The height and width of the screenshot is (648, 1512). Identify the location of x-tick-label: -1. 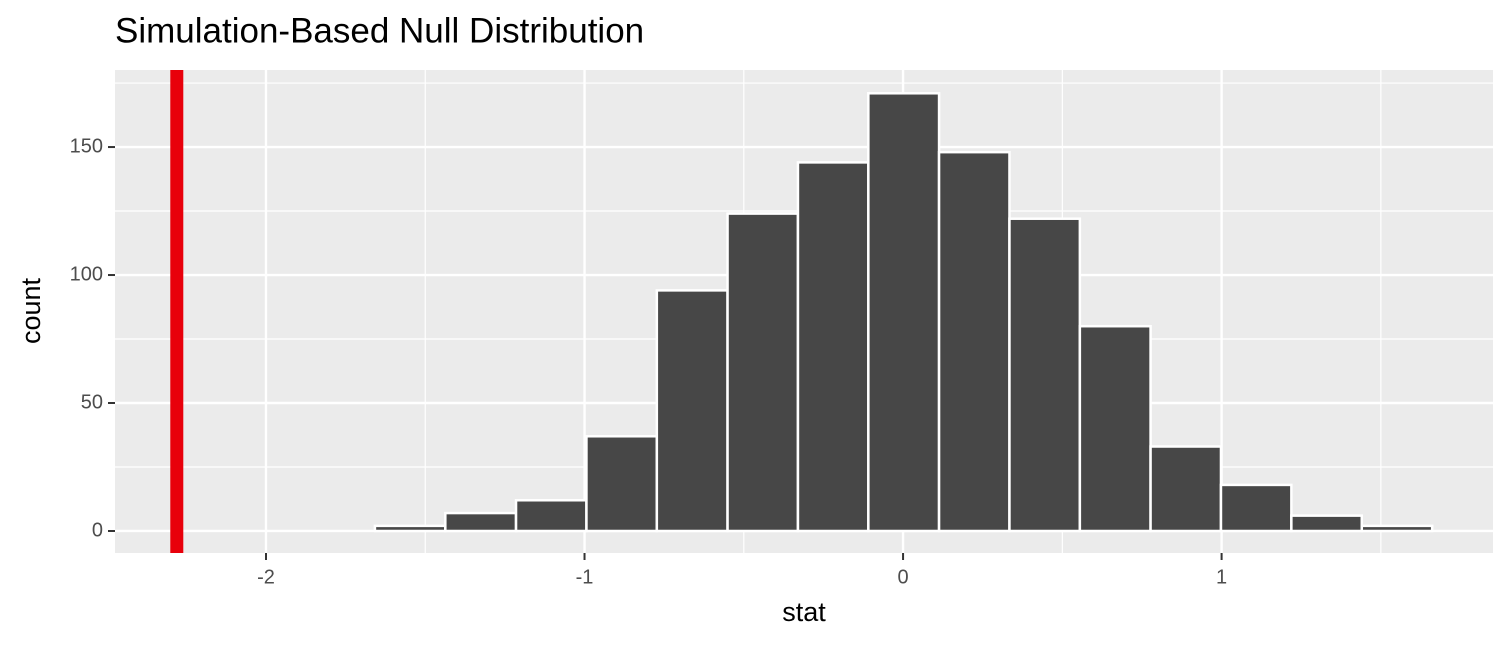
(585, 577).